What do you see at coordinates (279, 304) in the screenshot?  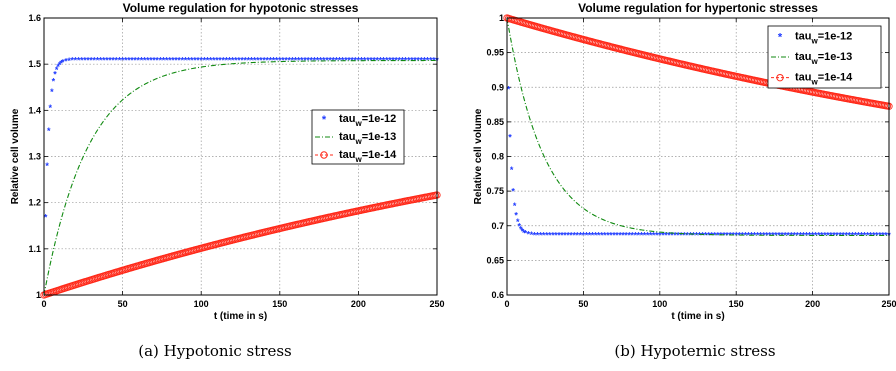 I see `x-tick-label: 150` at bounding box center [279, 304].